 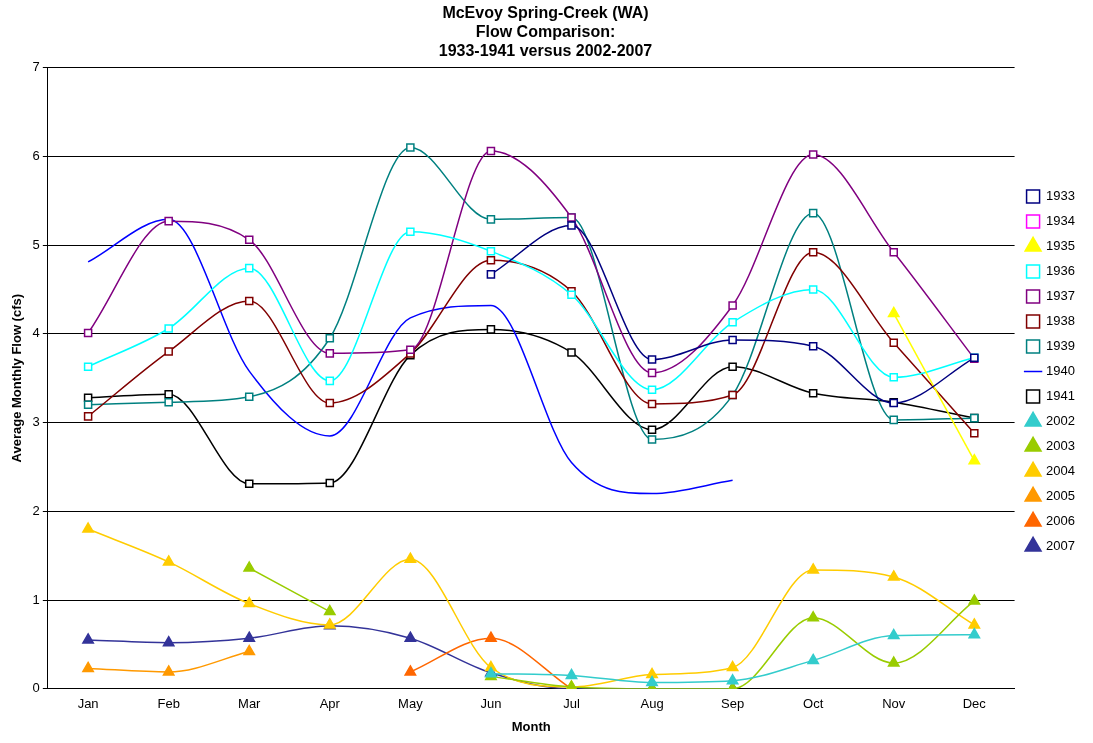 What do you see at coordinates (36, 333) in the screenshot?
I see `y-tick-label: 4` at bounding box center [36, 333].